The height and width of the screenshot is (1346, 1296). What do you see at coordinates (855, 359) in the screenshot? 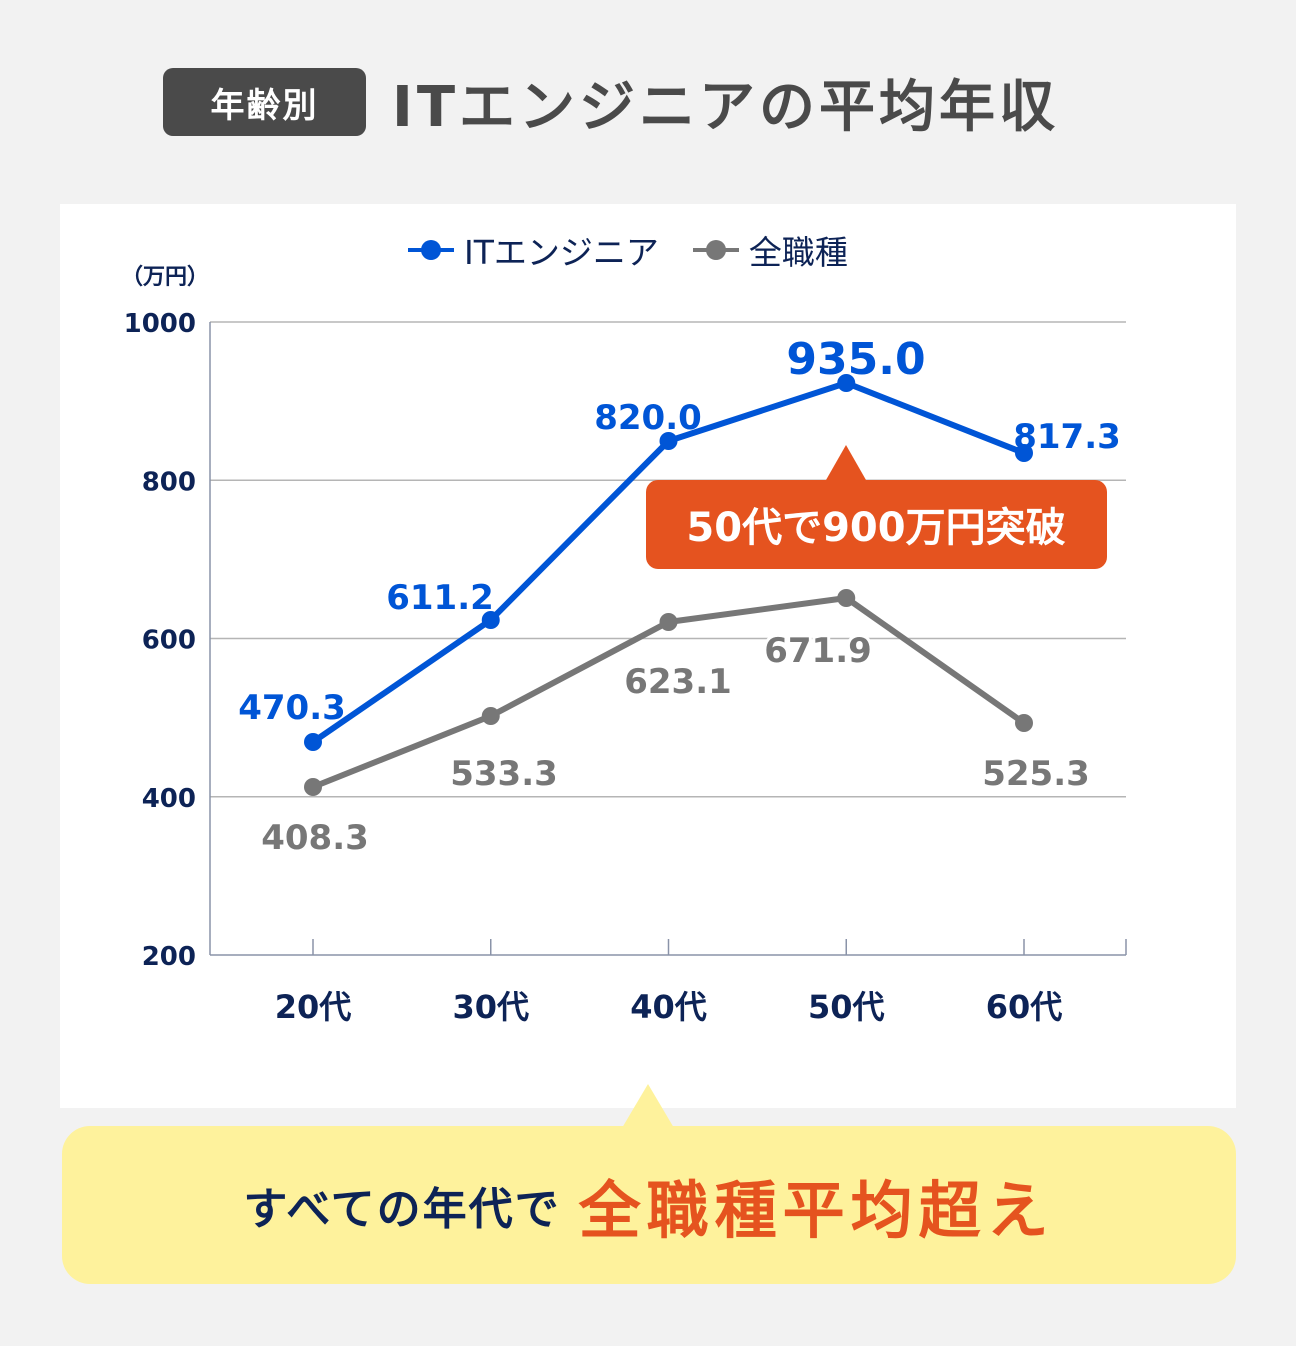
I see `data-label: 935.0` at bounding box center [855, 359].